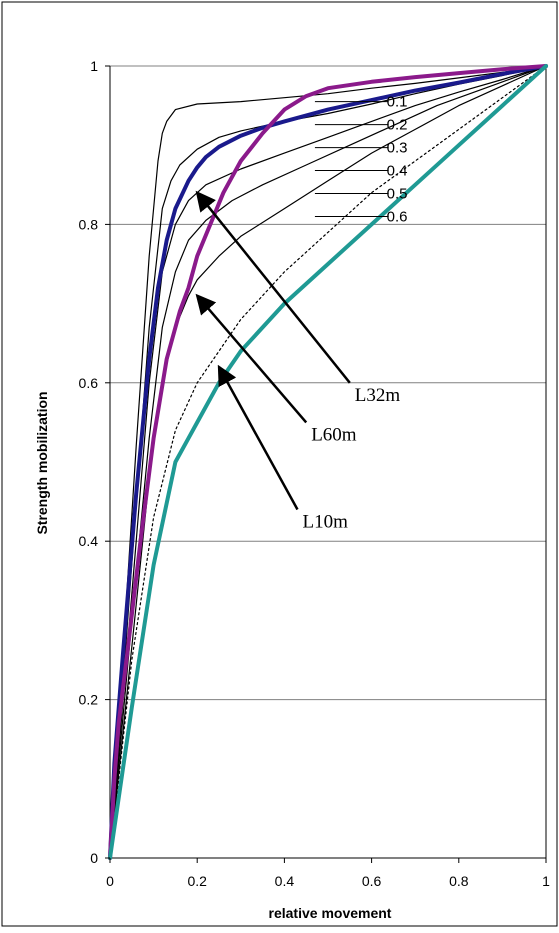 The image size is (559, 933). I want to click on y-tick-label-5: 1, so click(94, 66).